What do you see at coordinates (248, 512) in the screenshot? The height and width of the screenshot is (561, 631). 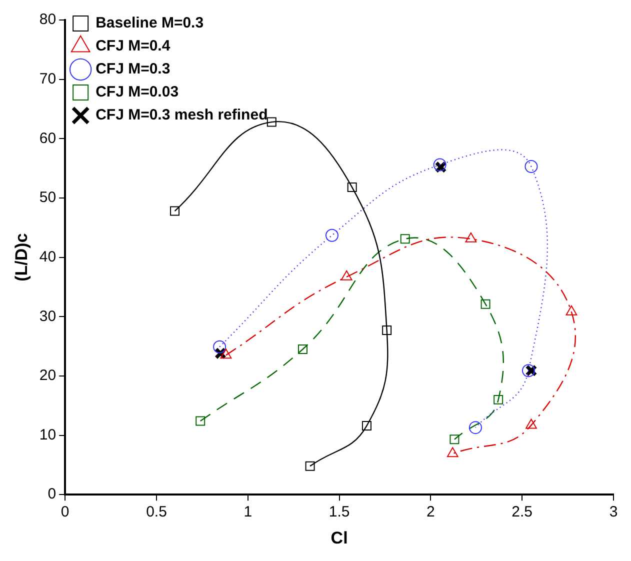 I see `x-tick-label: 1` at bounding box center [248, 512].